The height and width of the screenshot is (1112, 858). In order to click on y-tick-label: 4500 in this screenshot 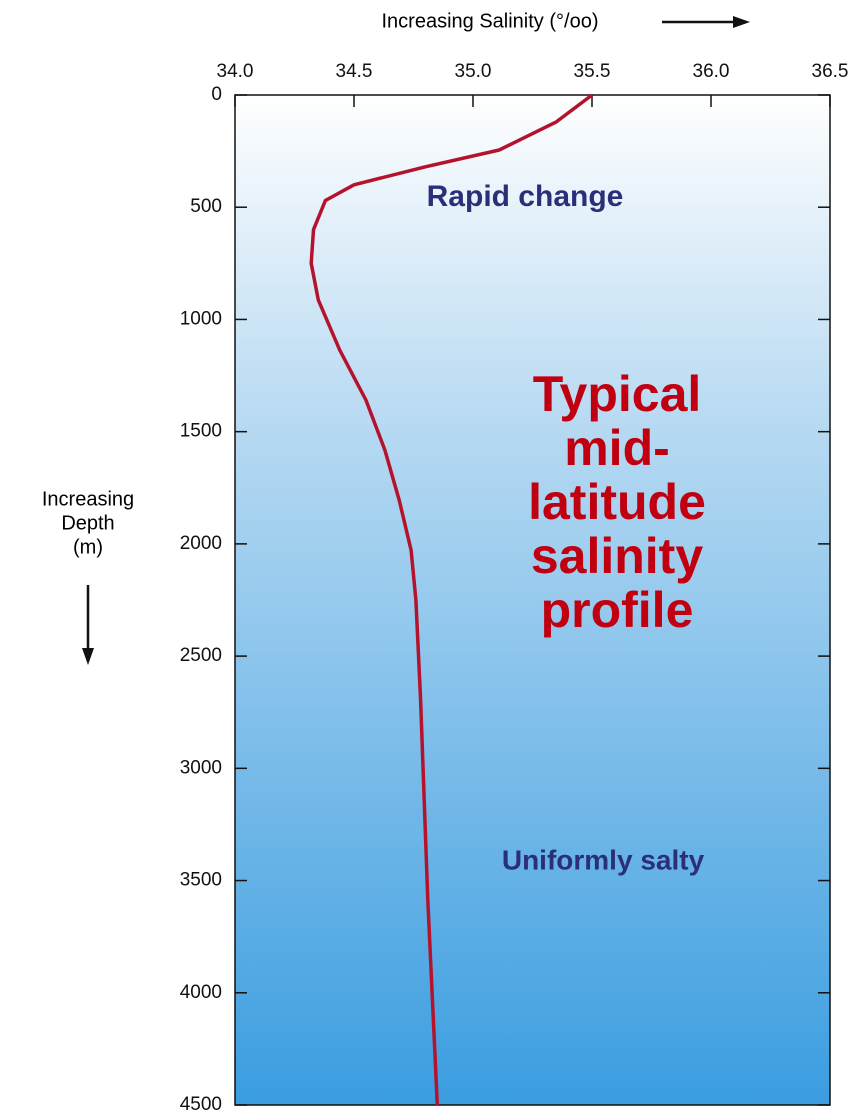, I will do `click(201, 1103)`.